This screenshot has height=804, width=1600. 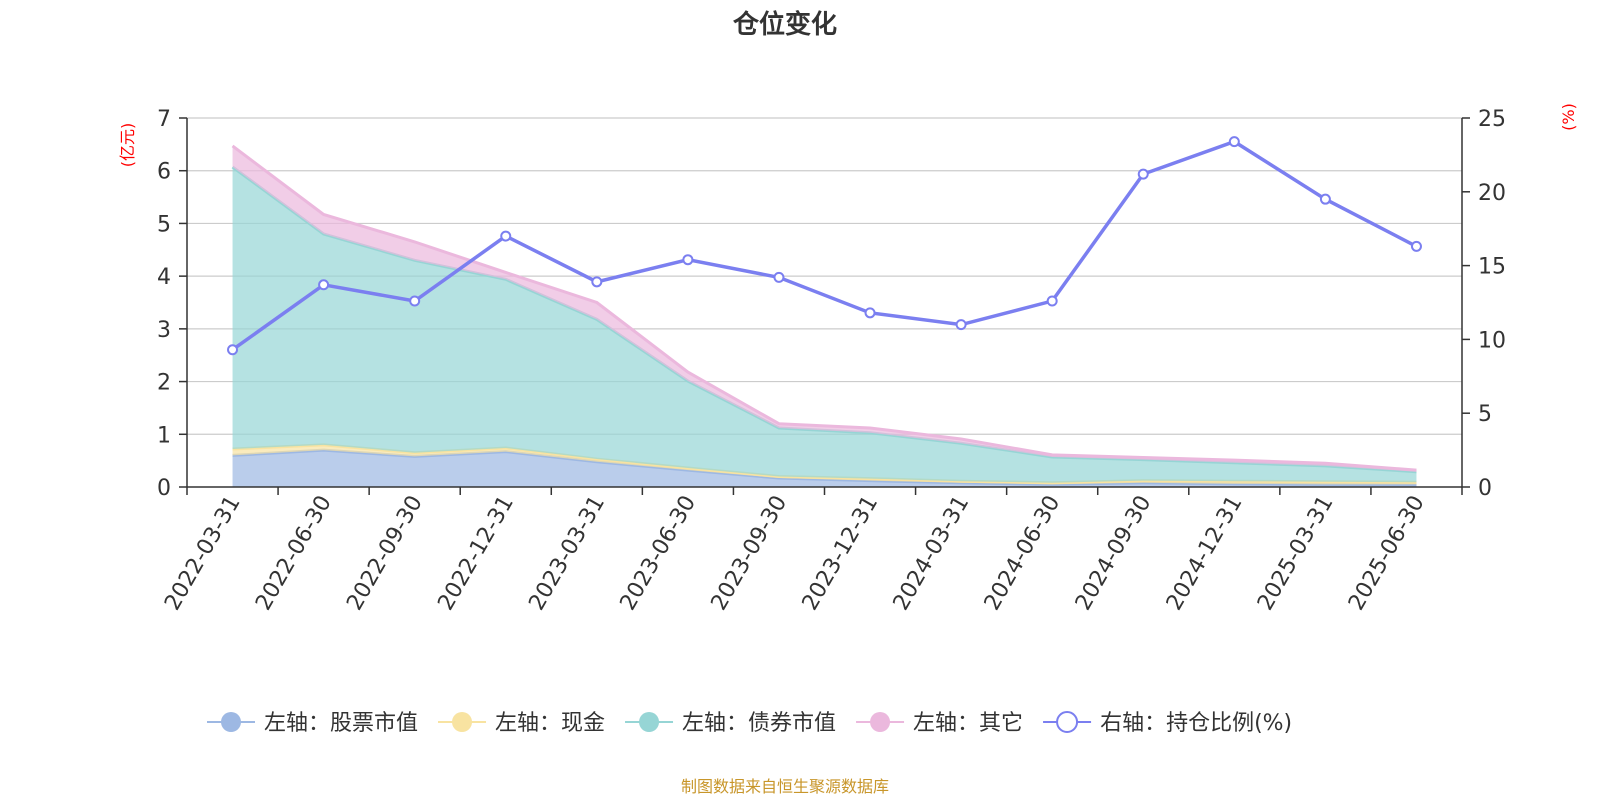 I want to click on legend-item-2: 左轴：现金, so click(x=521, y=723).